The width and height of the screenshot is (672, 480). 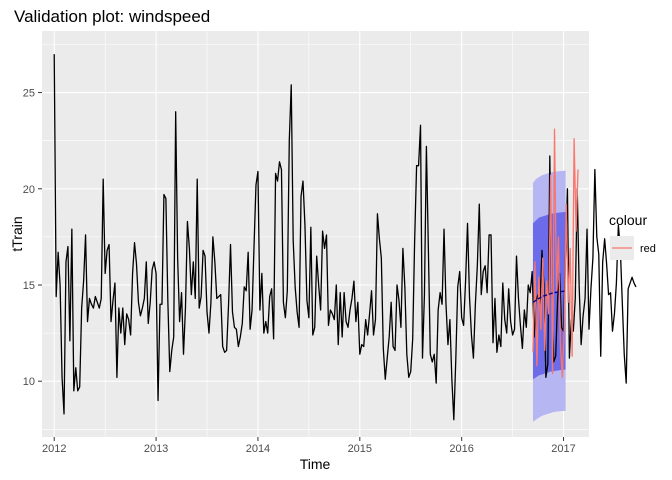 What do you see at coordinates (549, 296) in the screenshot?
I see `forecast-mean-line` at bounding box center [549, 296].